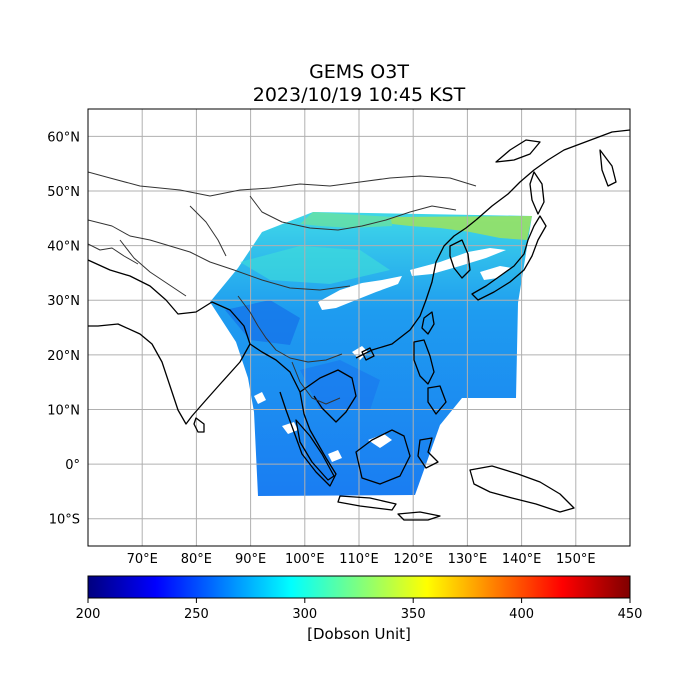 The image size is (700, 700). Describe the element at coordinates (537, 193) in the screenshot. I see `coast-sakhalin` at that location.